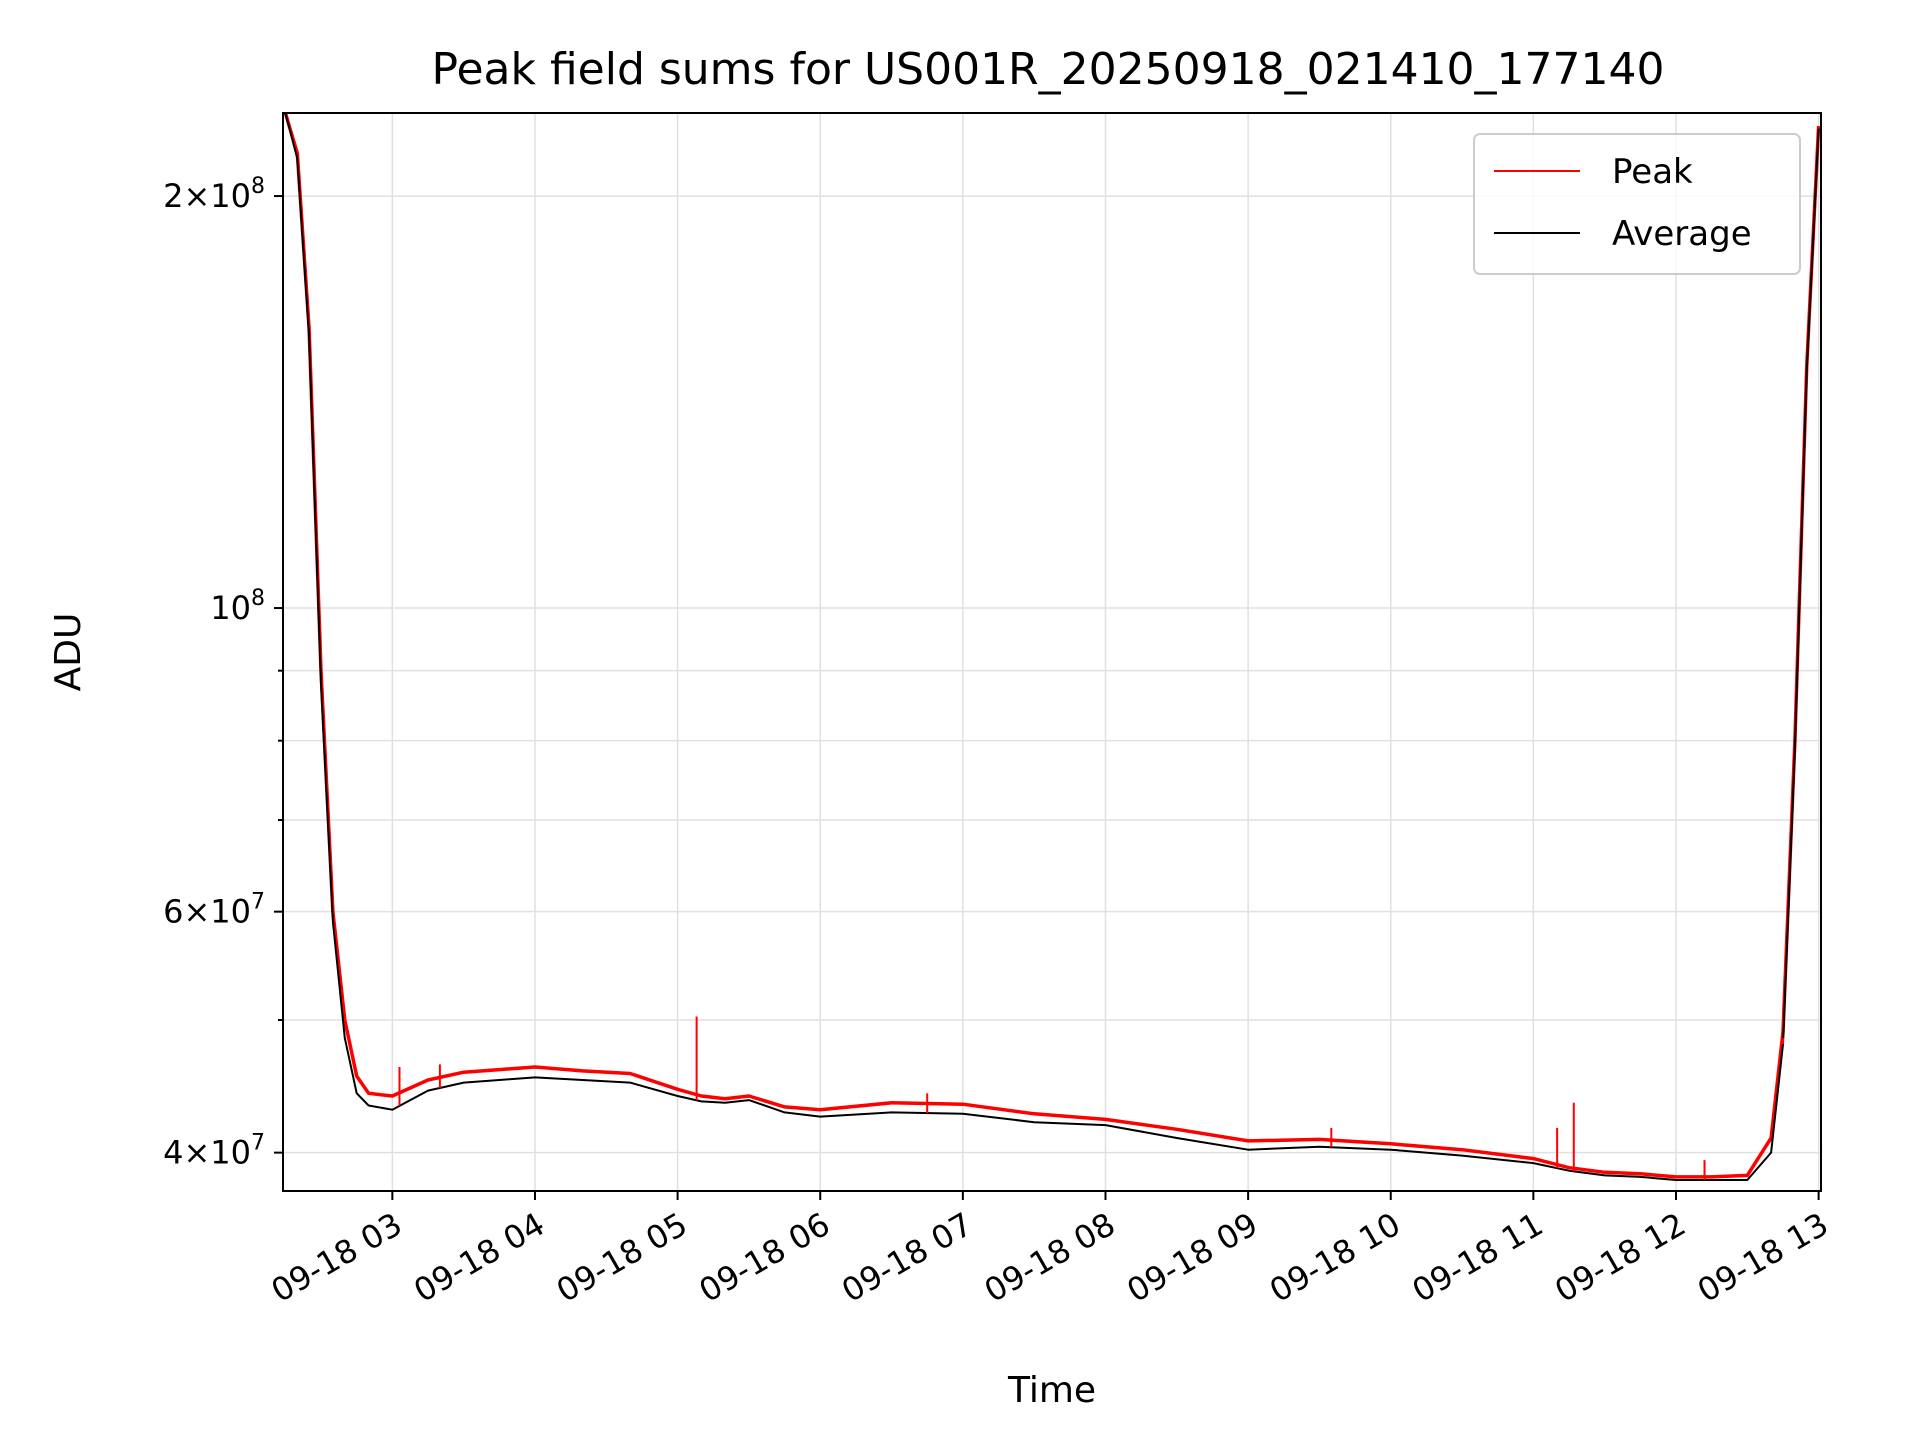  What do you see at coordinates (1051, 1390) in the screenshot?
I see `x-axis-label: Time` at bounding box center [1051, 1390].